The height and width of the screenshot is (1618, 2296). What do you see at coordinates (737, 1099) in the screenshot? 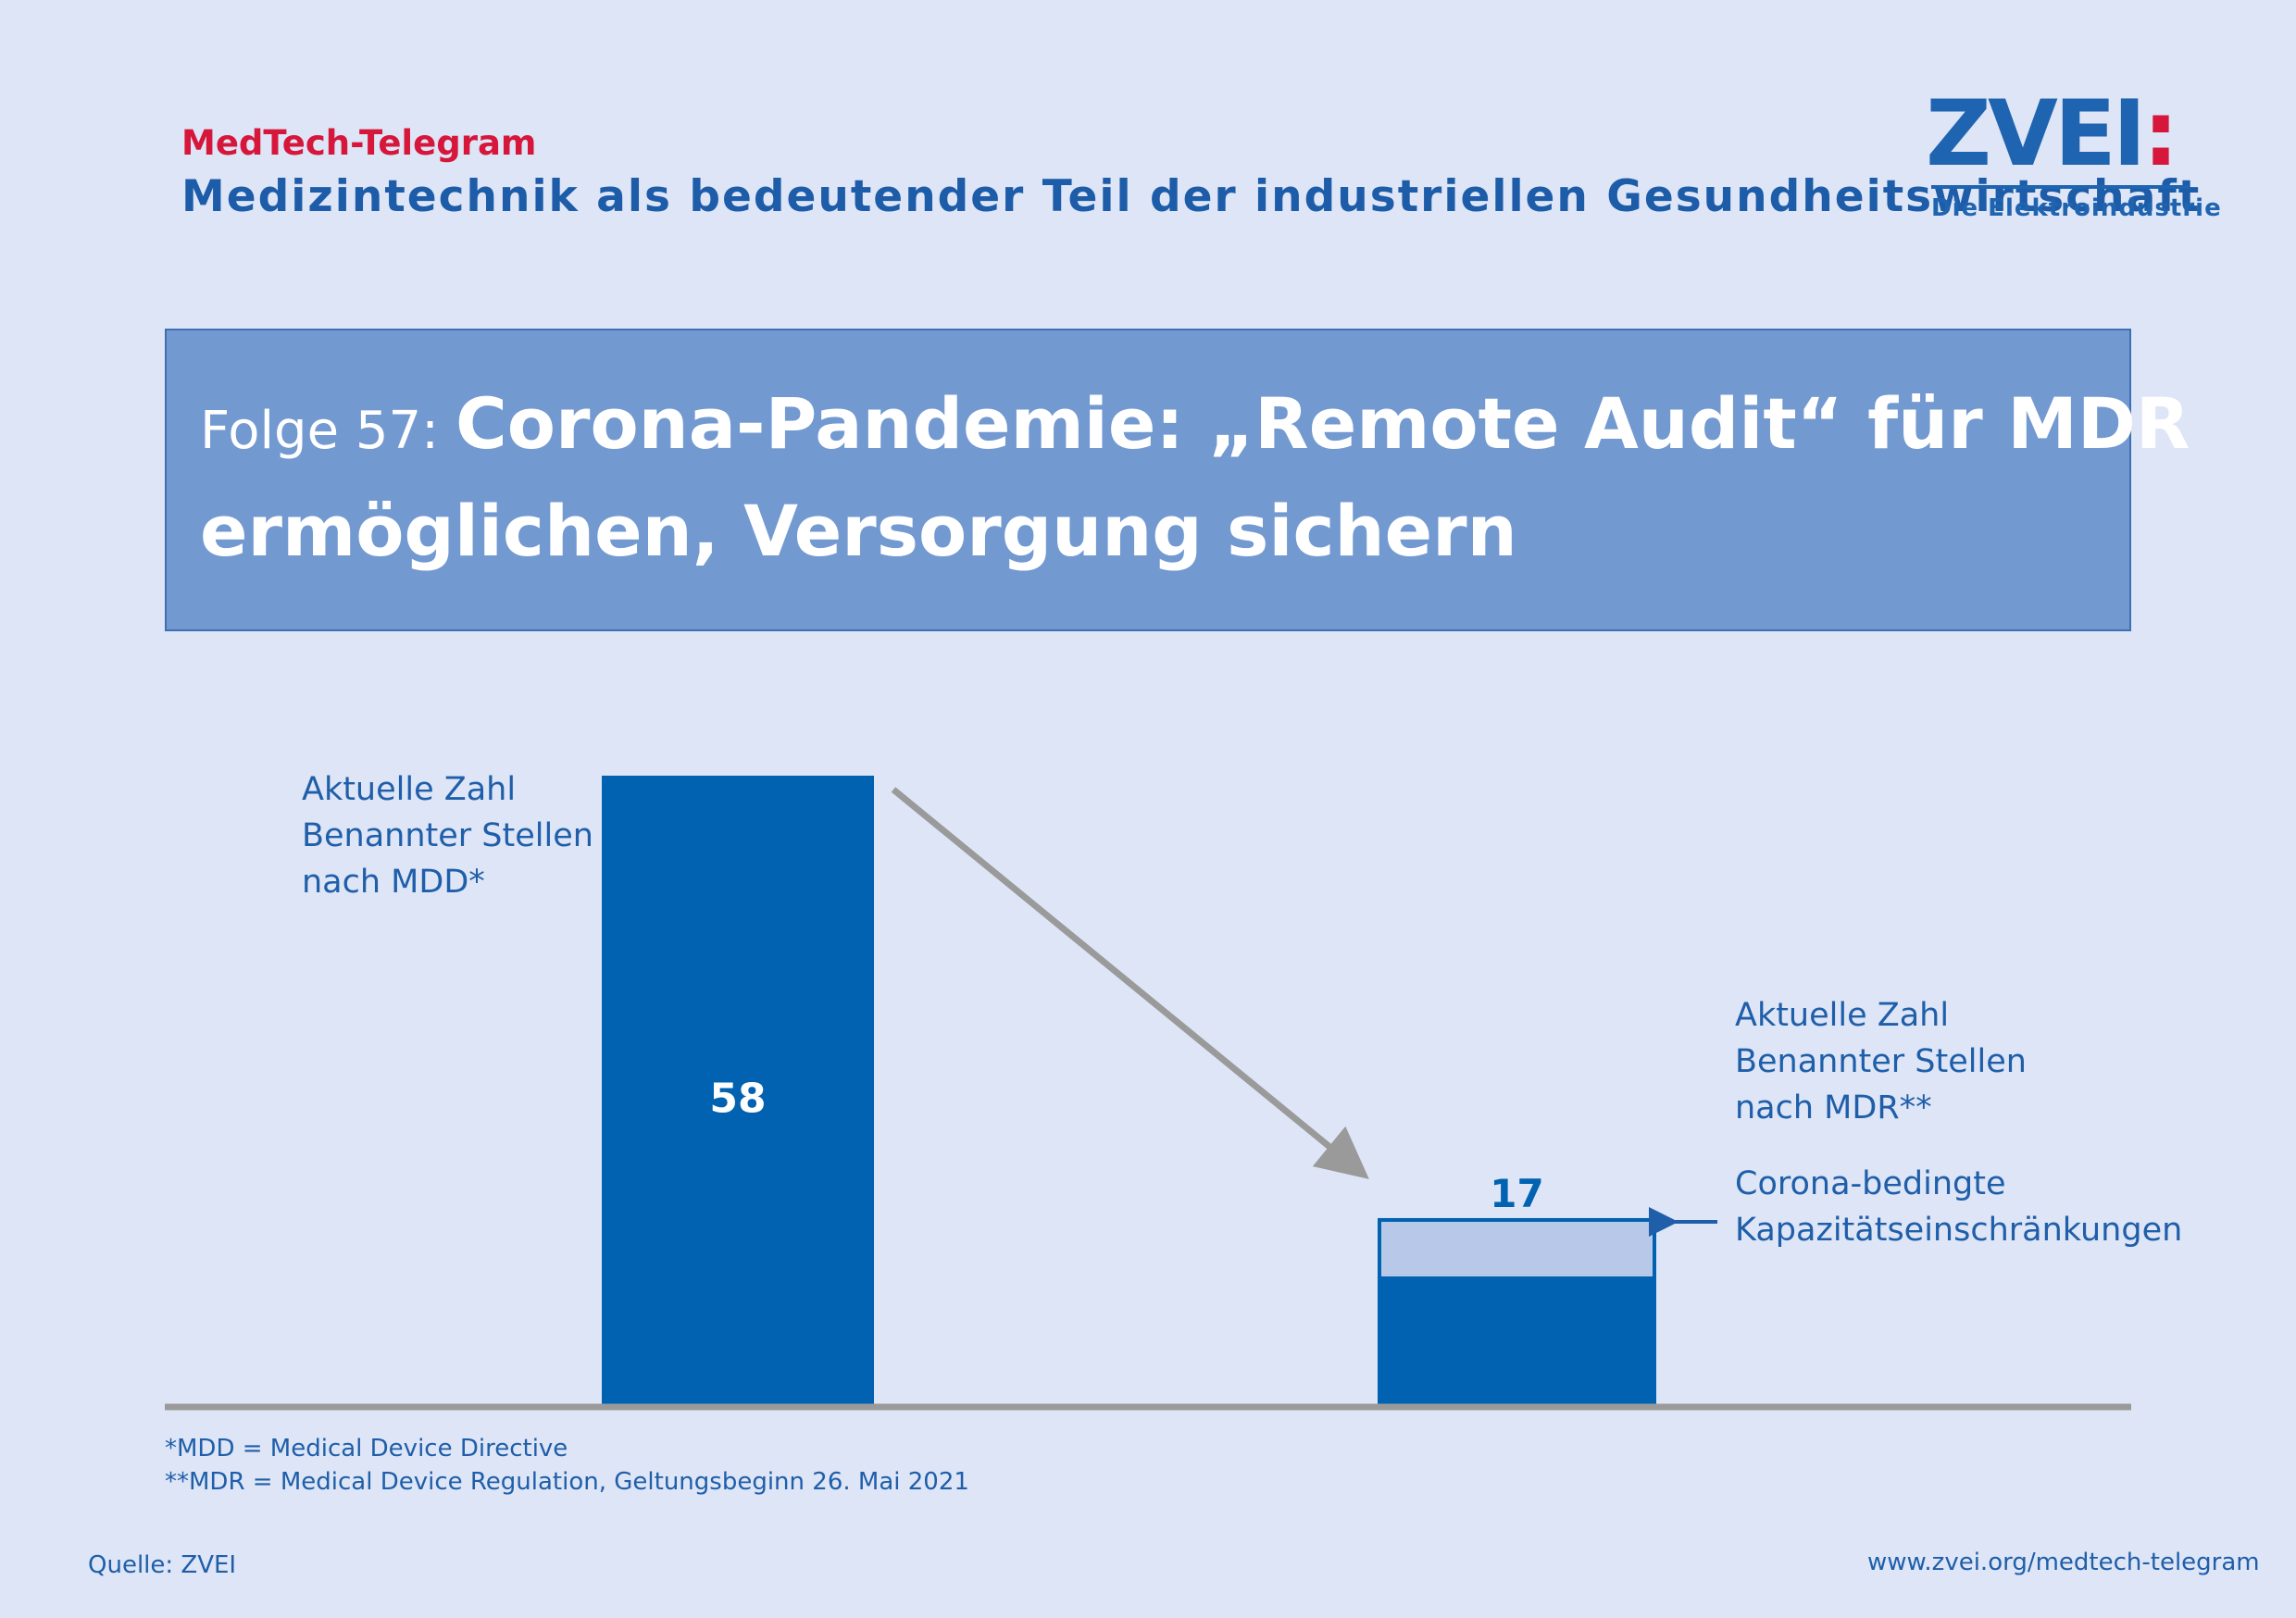
I see `data-label-mdd: 58` at bounding box center [737, 1099].